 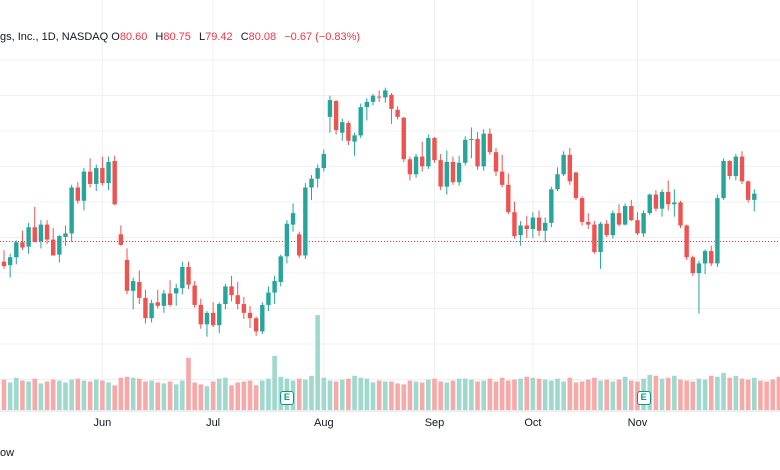 What do you see at coordinates (54, 37) in the screenshot?
I see `symbol-text: gs, Inc., 1D, NASDAQ` at bounding box center [54, 37].